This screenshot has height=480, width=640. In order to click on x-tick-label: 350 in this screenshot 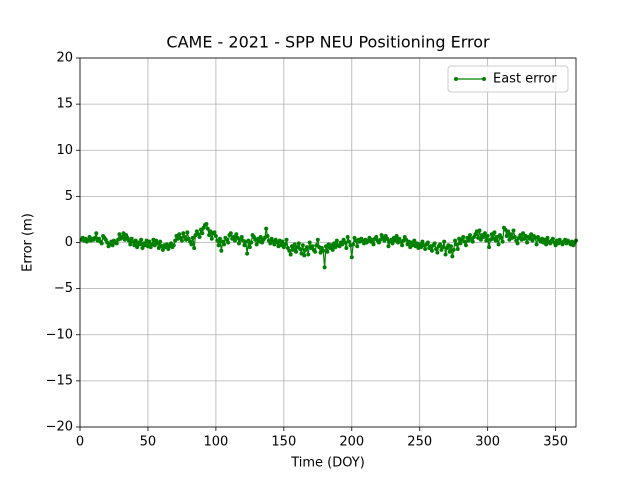, I will do `click(555, 442)`.